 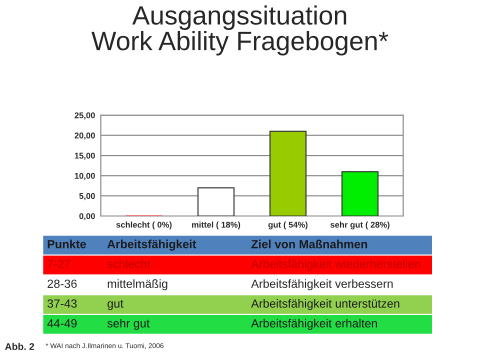 What do you see at coordinates (67, 244) in the screenshot?
I see `text: Punkte` at bounding box center [67, 244].